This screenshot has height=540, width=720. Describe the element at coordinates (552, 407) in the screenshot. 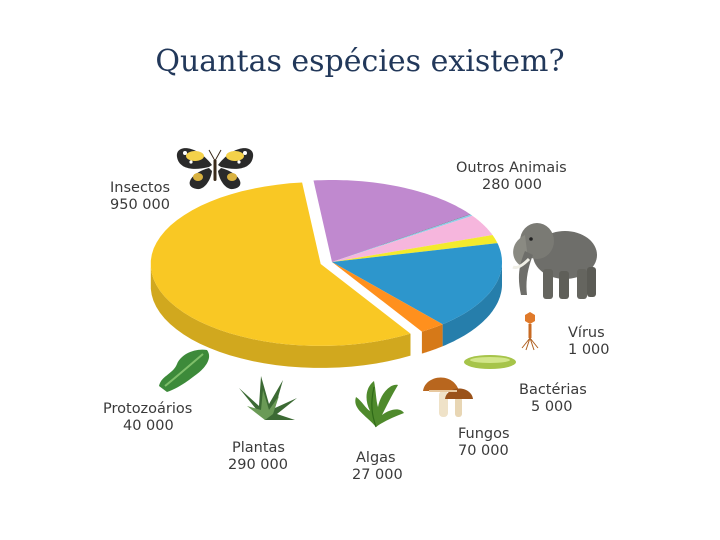

I see `label-bacterias-value: 5 000` at that location.